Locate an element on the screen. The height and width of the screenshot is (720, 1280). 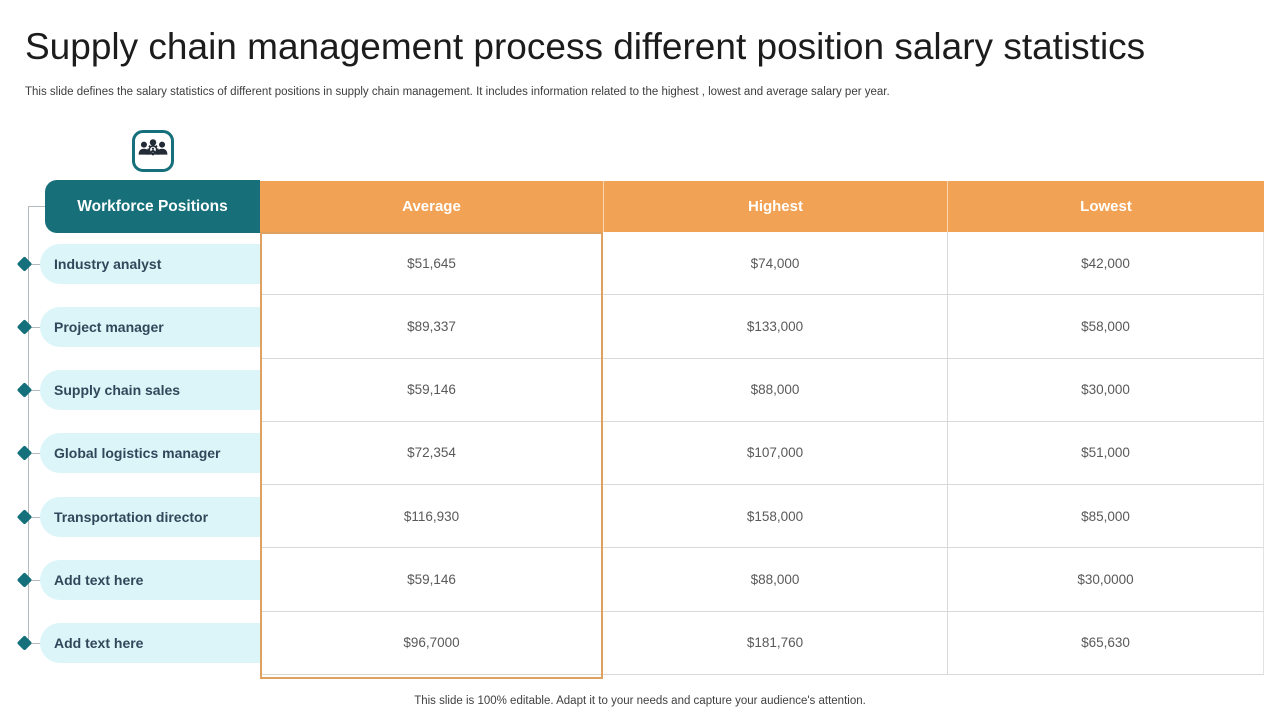
cell-lowest: $58,000 is located at coordinates (1105, 327).